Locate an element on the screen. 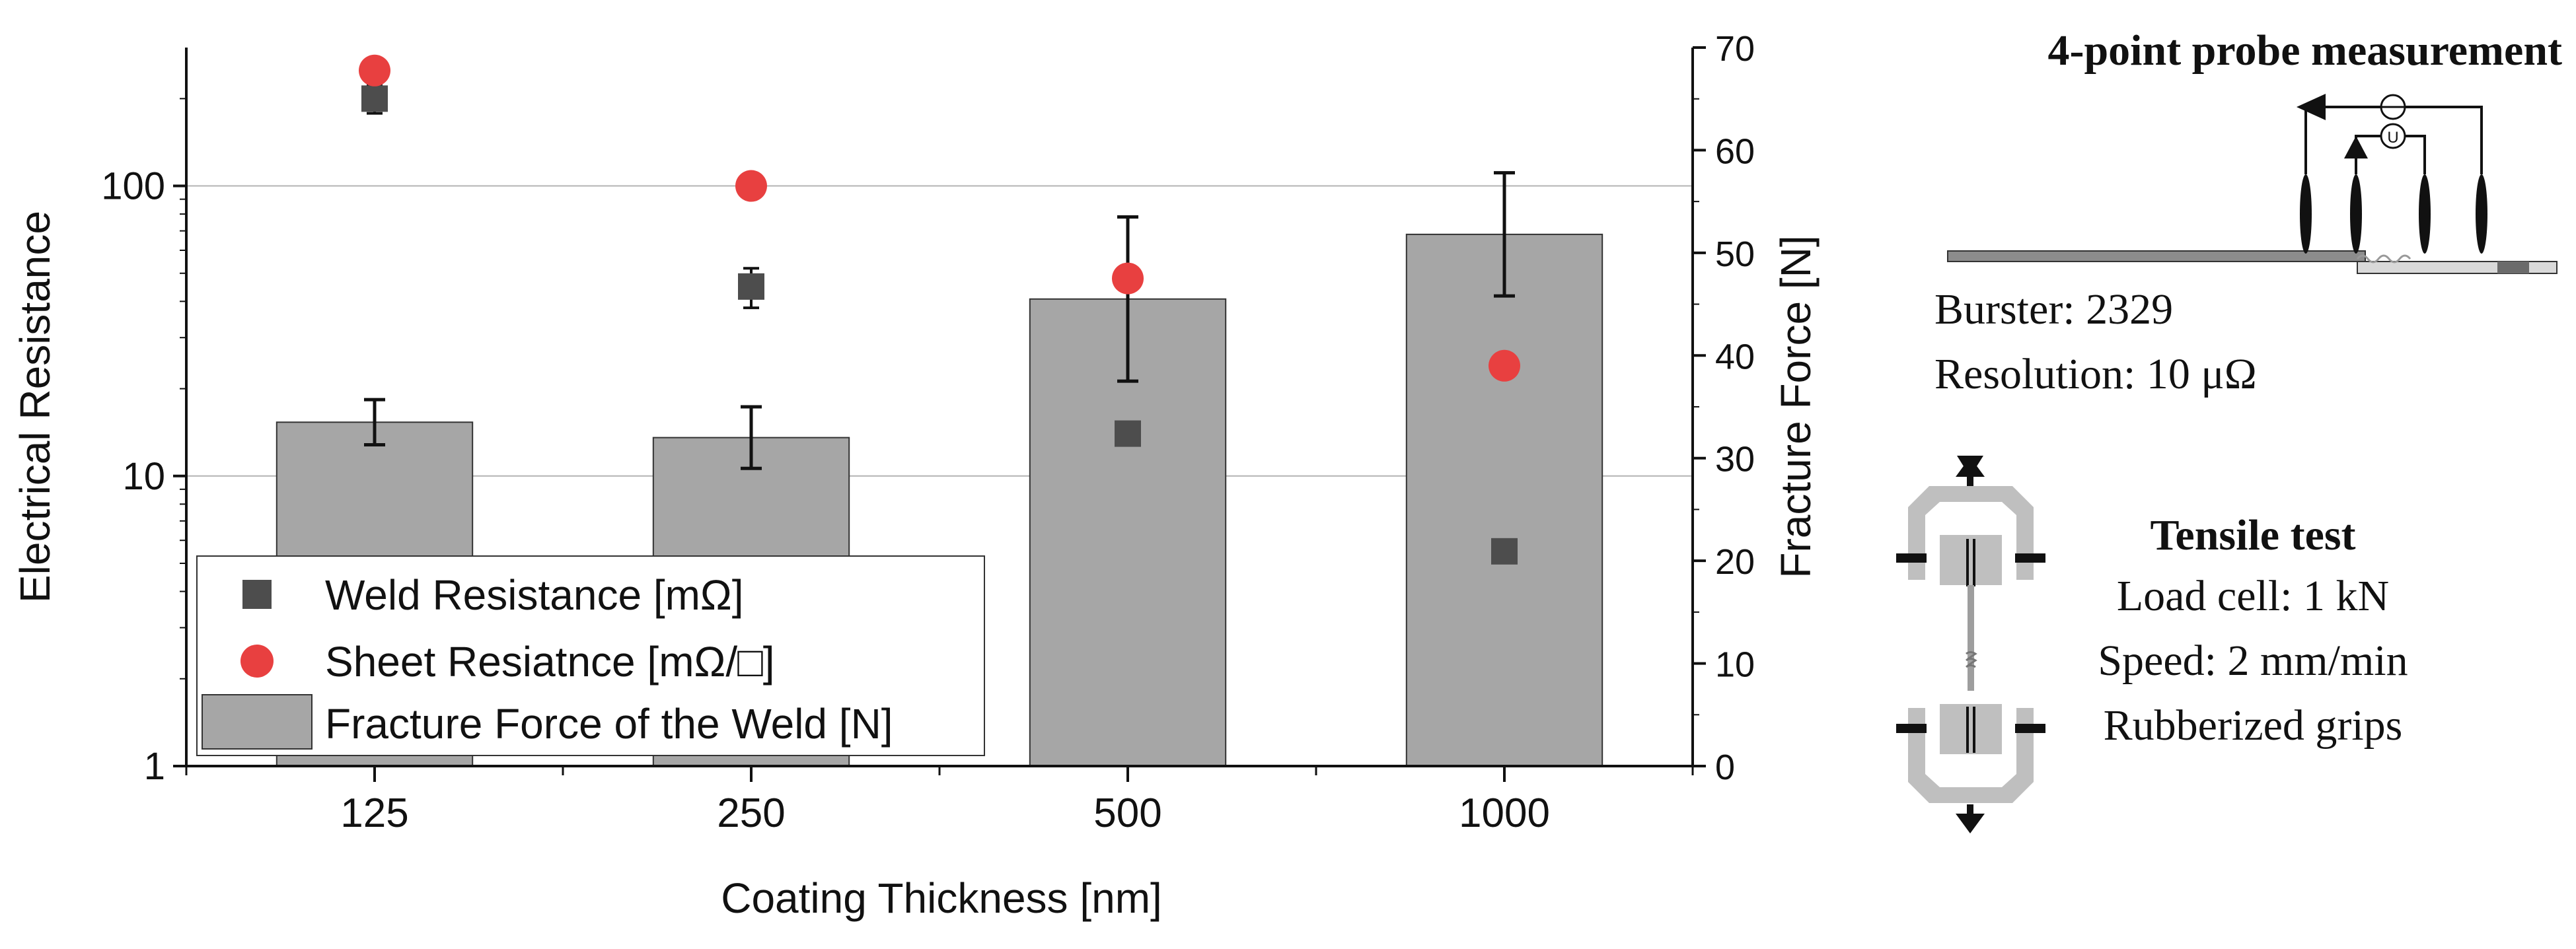  legend-box is located at coordinates (590, 655).